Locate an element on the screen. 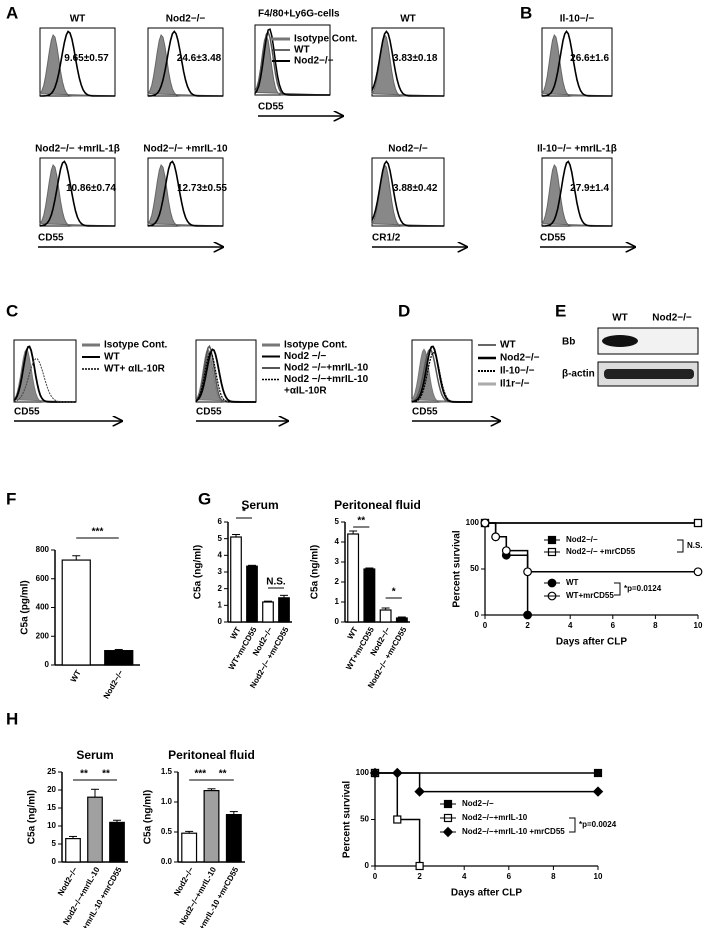 The image size is (713, 928). x-tick-label: 8 is located at coordinates (553, 876).